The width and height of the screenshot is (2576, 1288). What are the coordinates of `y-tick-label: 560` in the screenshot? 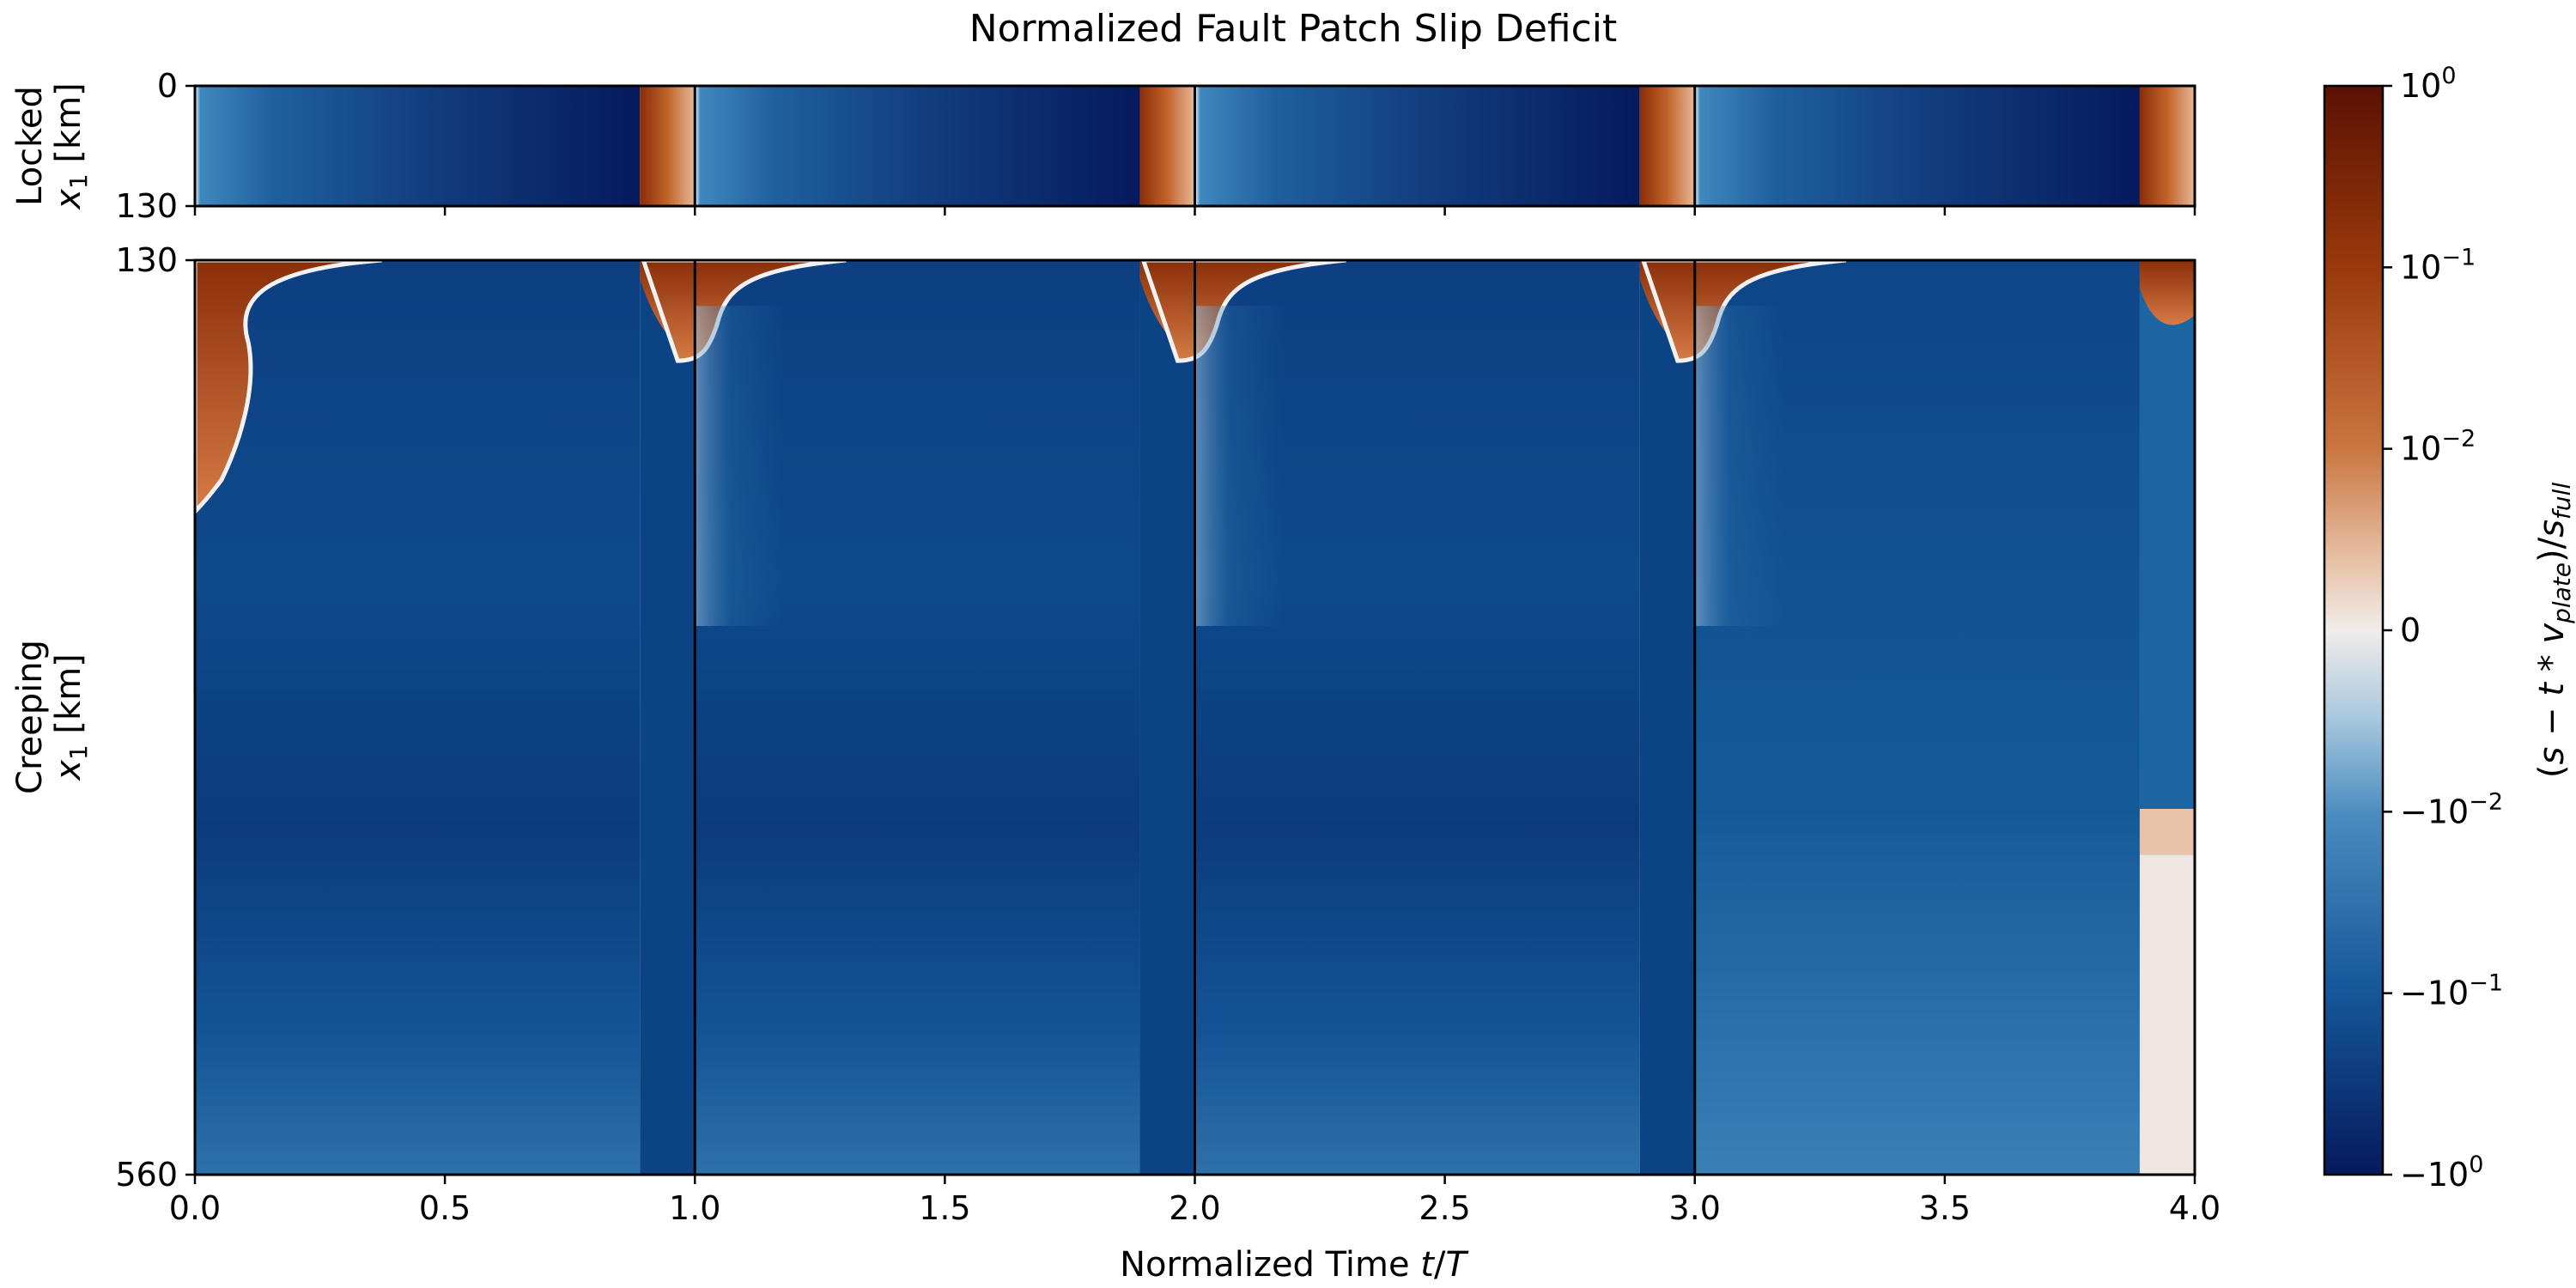 It's located at (146, 1175).